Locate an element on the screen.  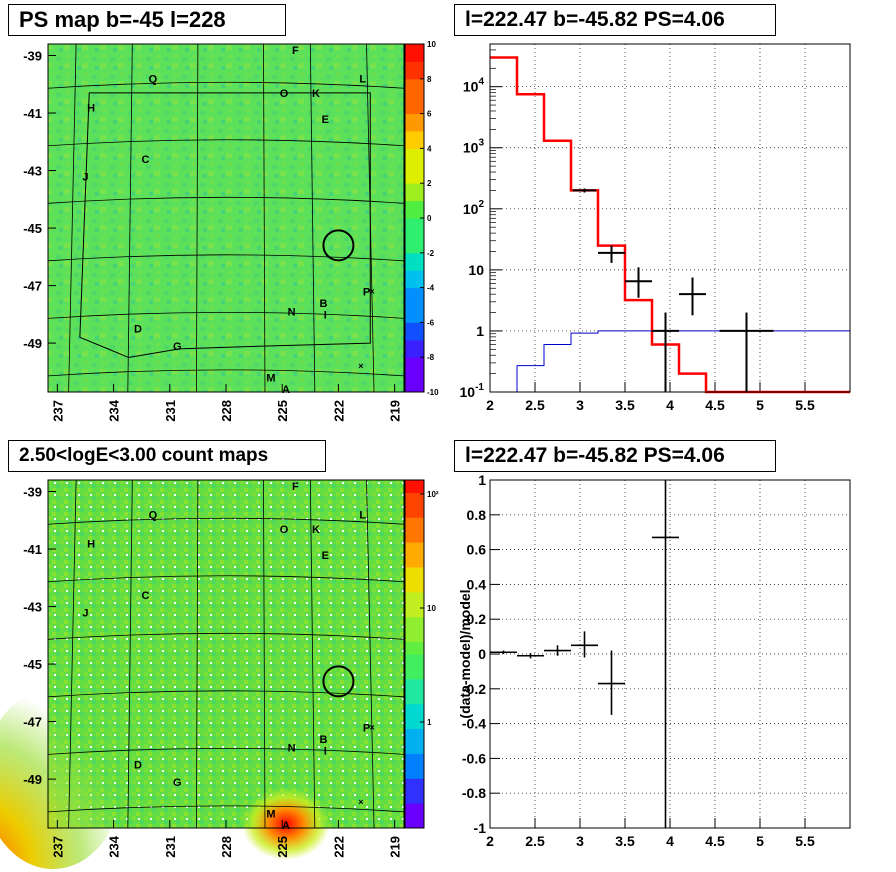
x-tick-label: 5.5 is located at coordinates (805, 841).